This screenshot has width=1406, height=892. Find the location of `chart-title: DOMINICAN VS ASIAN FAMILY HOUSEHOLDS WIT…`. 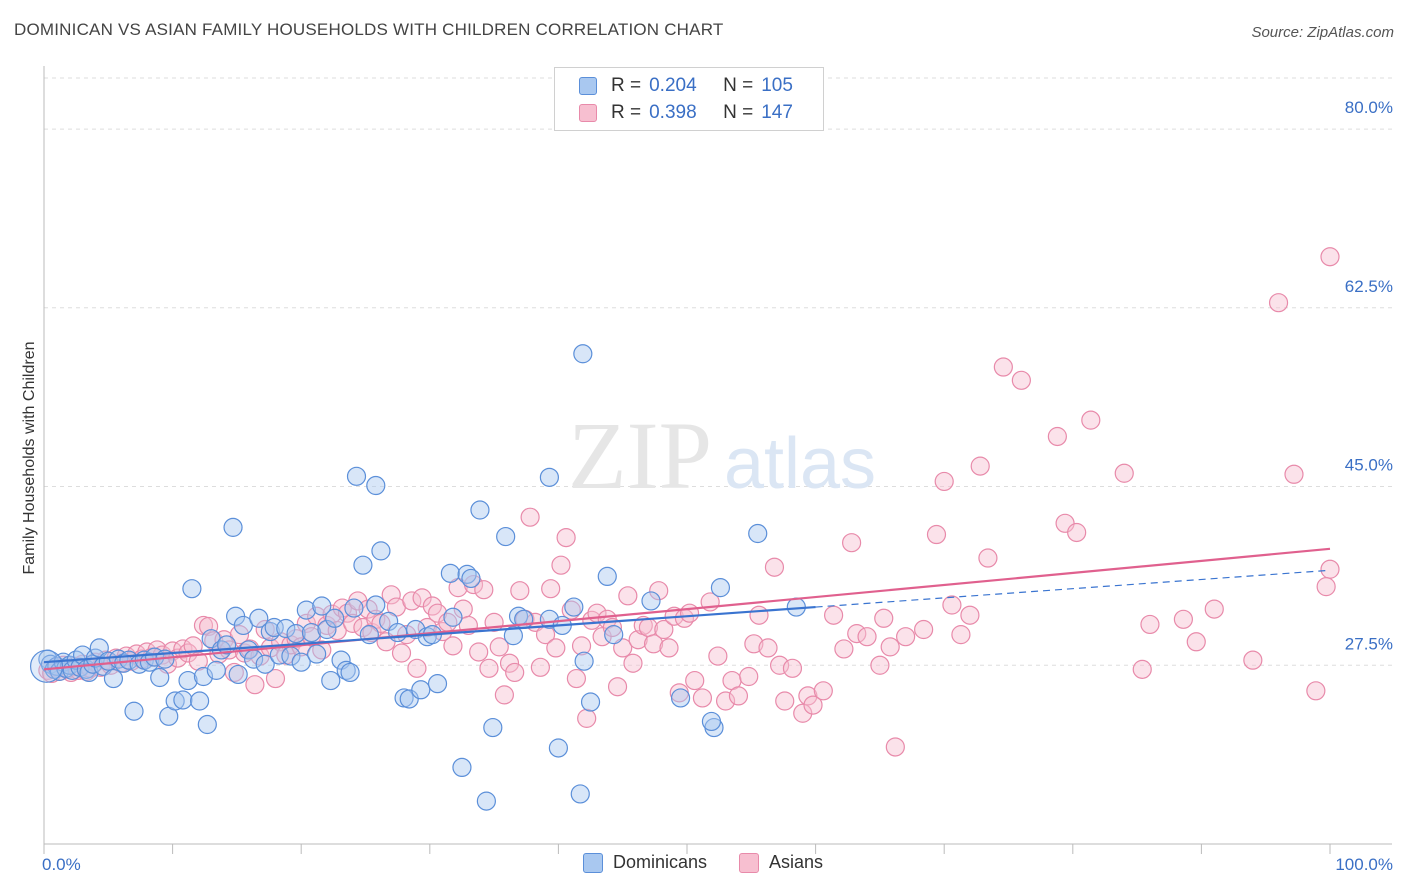

chart-title: DOMINICAN VS ASIAN FAMILY HOUSEHOLDS WIT… is located at coordinates (369, 29).